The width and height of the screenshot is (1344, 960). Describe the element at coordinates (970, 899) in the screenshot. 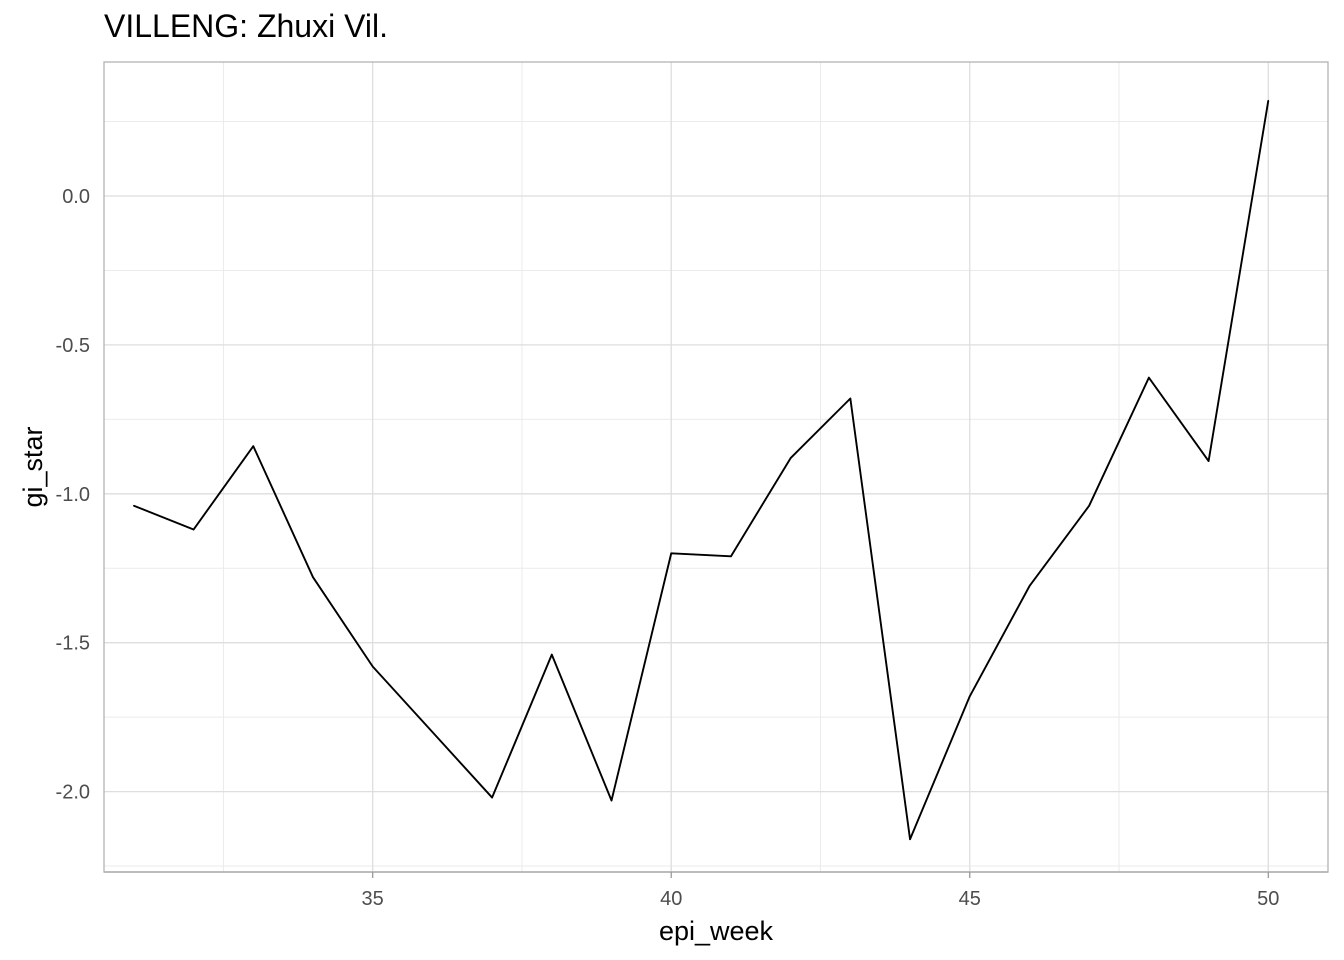

I see `x-tick-label: 45` at that location.